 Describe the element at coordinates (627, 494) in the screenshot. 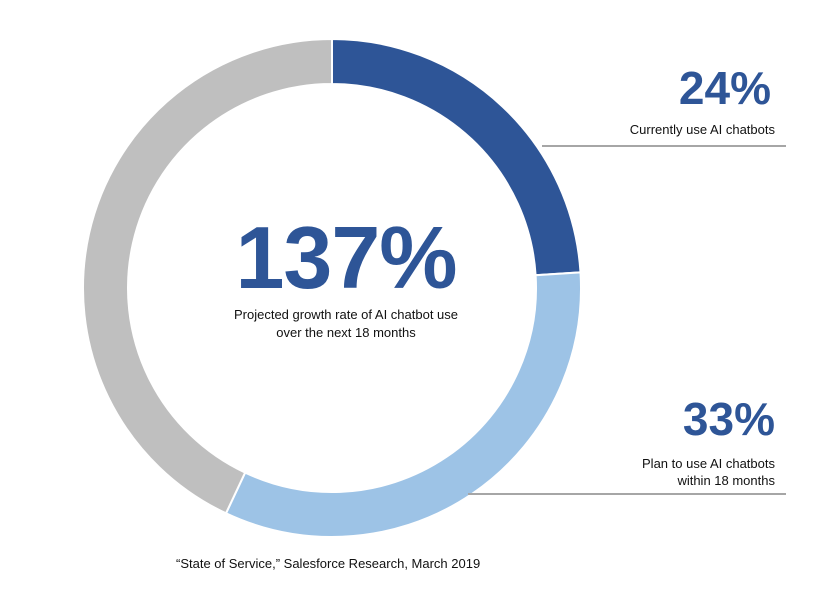

I see `callout-line-planned` at that location.